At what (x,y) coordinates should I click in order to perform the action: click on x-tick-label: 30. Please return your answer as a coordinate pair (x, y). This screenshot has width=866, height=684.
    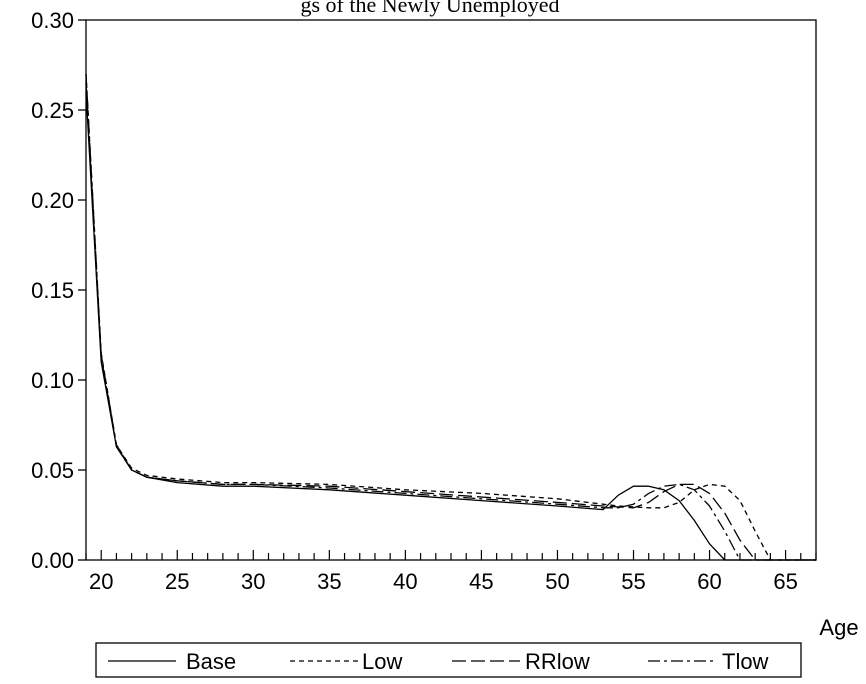
    Looking at the image, I should click on (253, 581).